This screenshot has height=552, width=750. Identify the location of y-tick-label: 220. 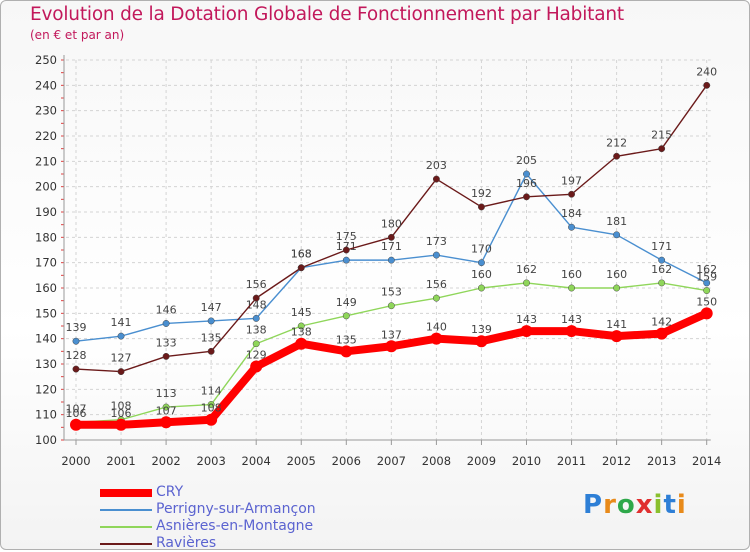
(46, 136).